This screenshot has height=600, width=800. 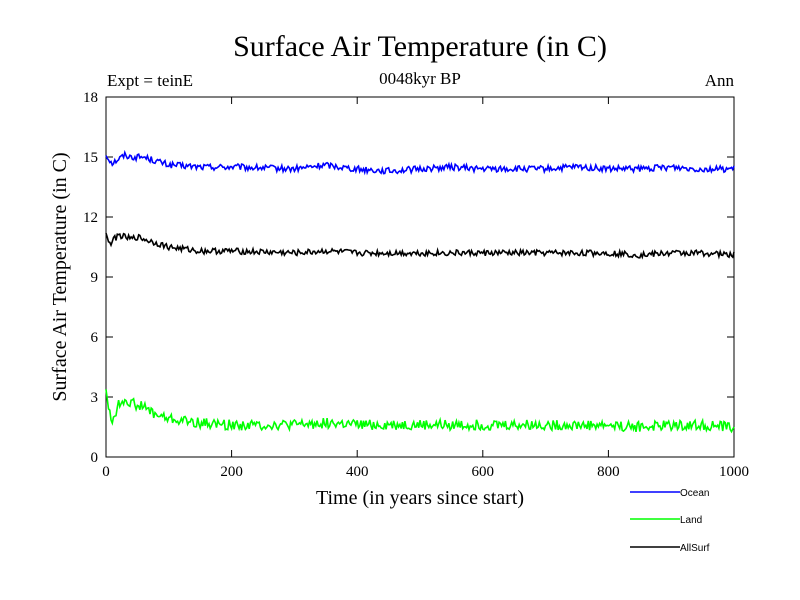 What do you see at coordinates (90, 158) in the screenshot?
I see `y-tick-label: 15` at bounding box center [90, 158].